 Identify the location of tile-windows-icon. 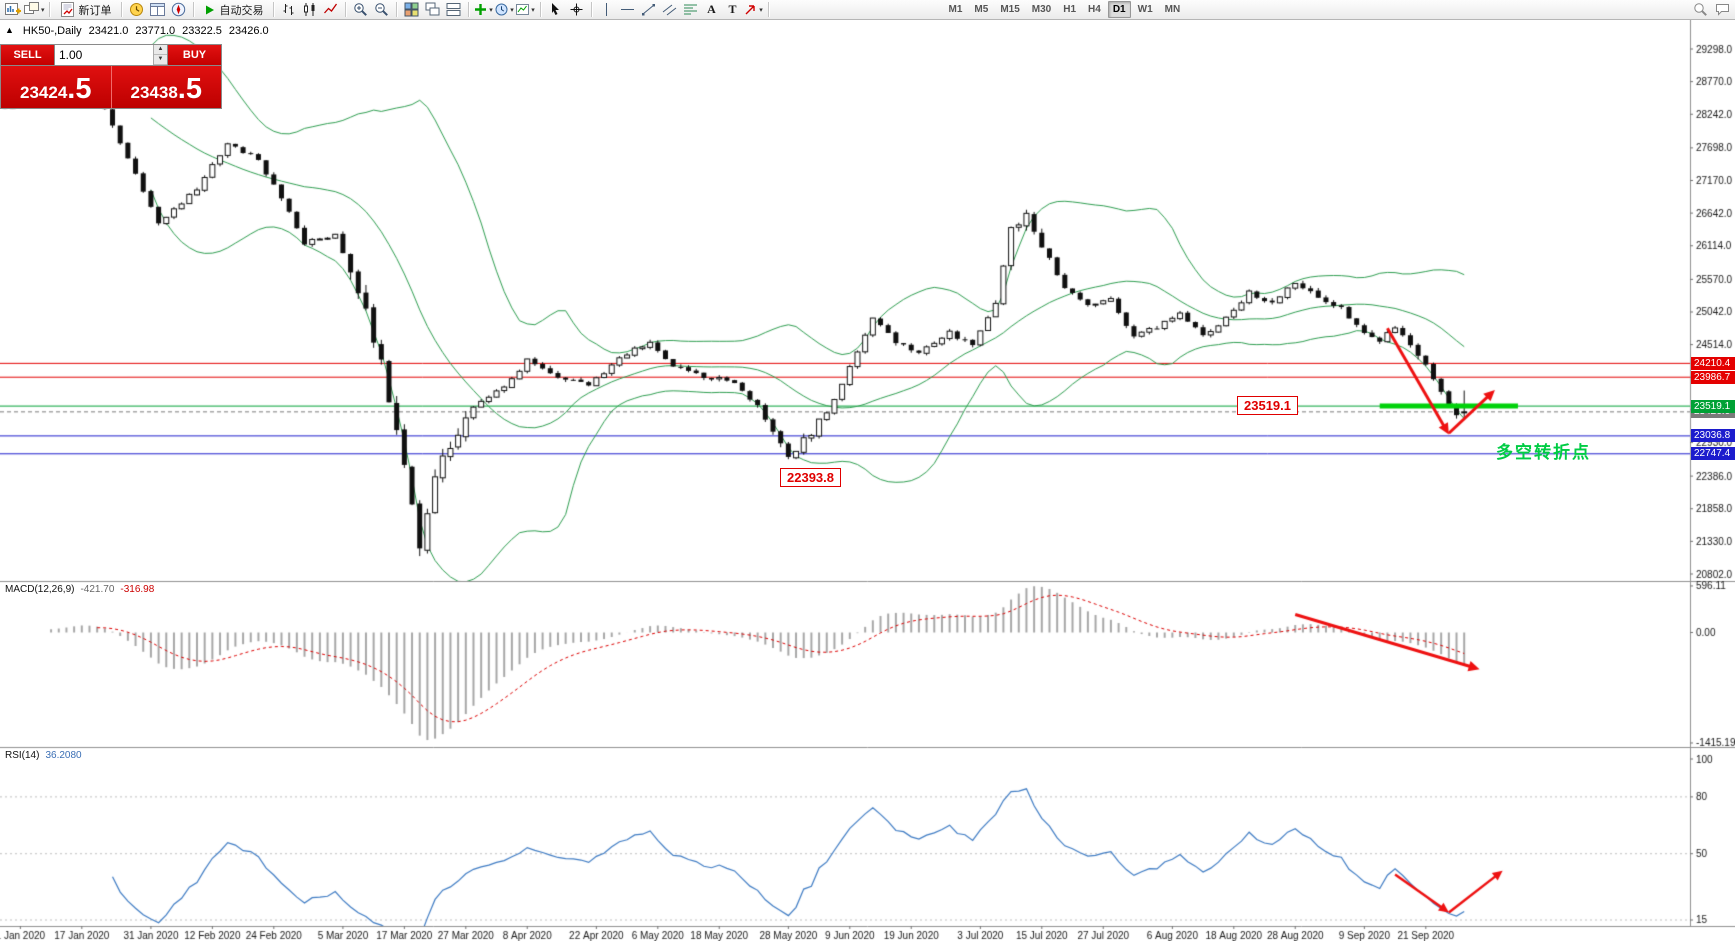
(412, 10).